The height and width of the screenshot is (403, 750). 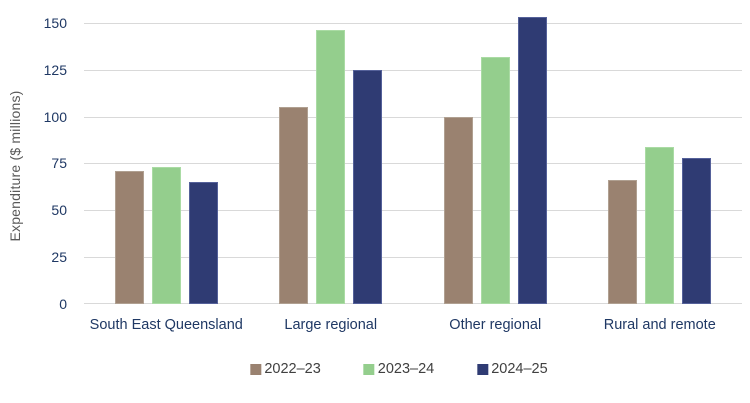 I want to click on legend-item-label: 2022–23, so click(x=292, y=369).